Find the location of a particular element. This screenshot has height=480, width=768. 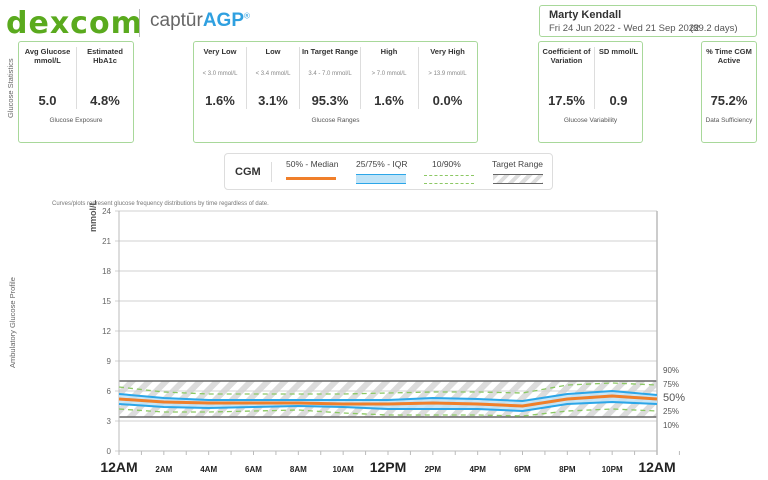

y-tick-label: 12 is located at coordinates (106, 331).